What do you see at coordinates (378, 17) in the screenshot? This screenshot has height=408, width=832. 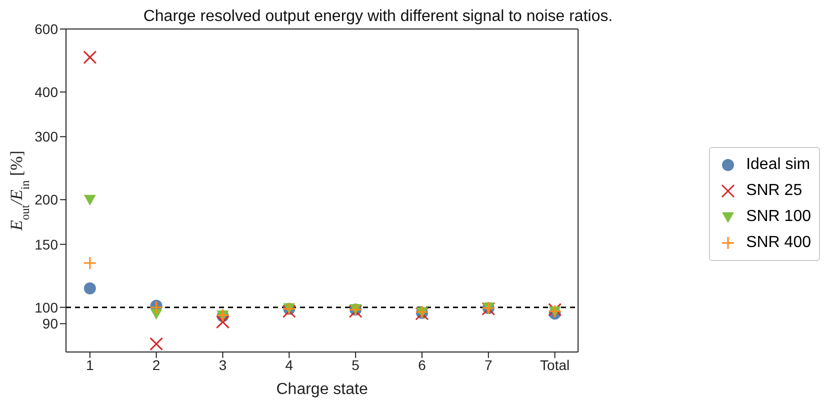 I see `chart-title: Charge resolved output energy with different signal to noise ratios.` at bounding box center [378, 17].